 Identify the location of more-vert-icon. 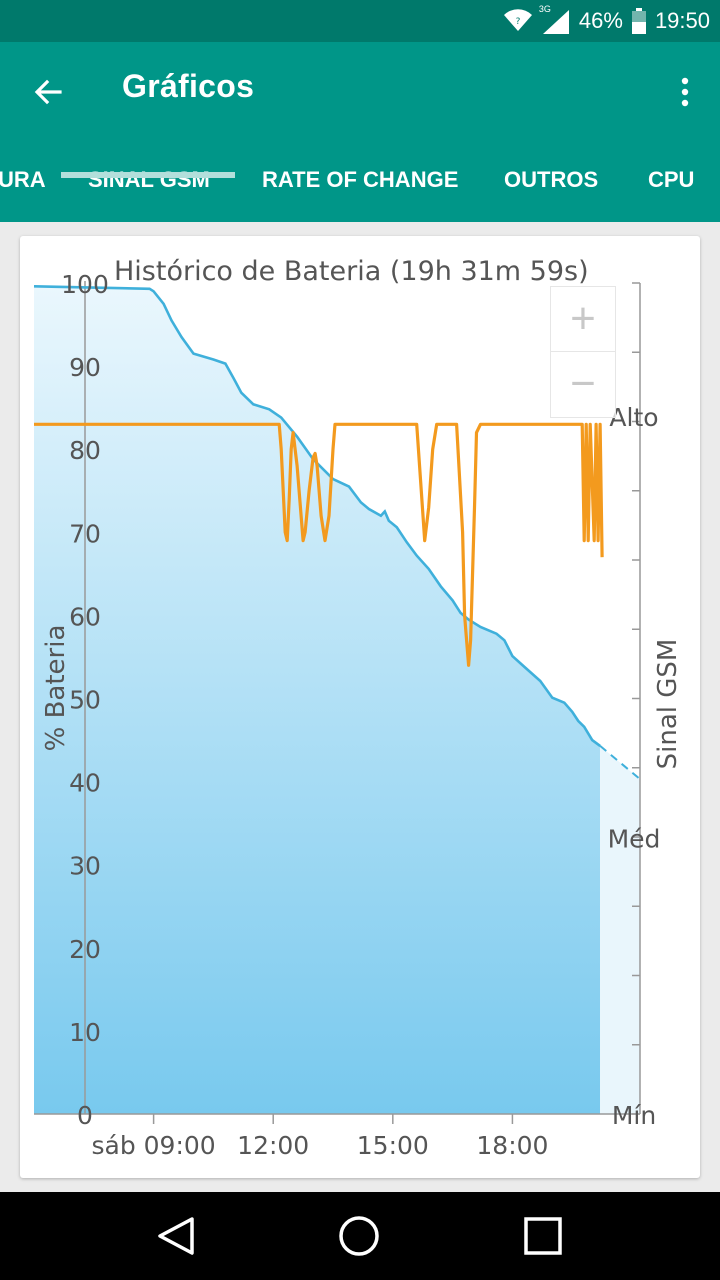
(685, 92).